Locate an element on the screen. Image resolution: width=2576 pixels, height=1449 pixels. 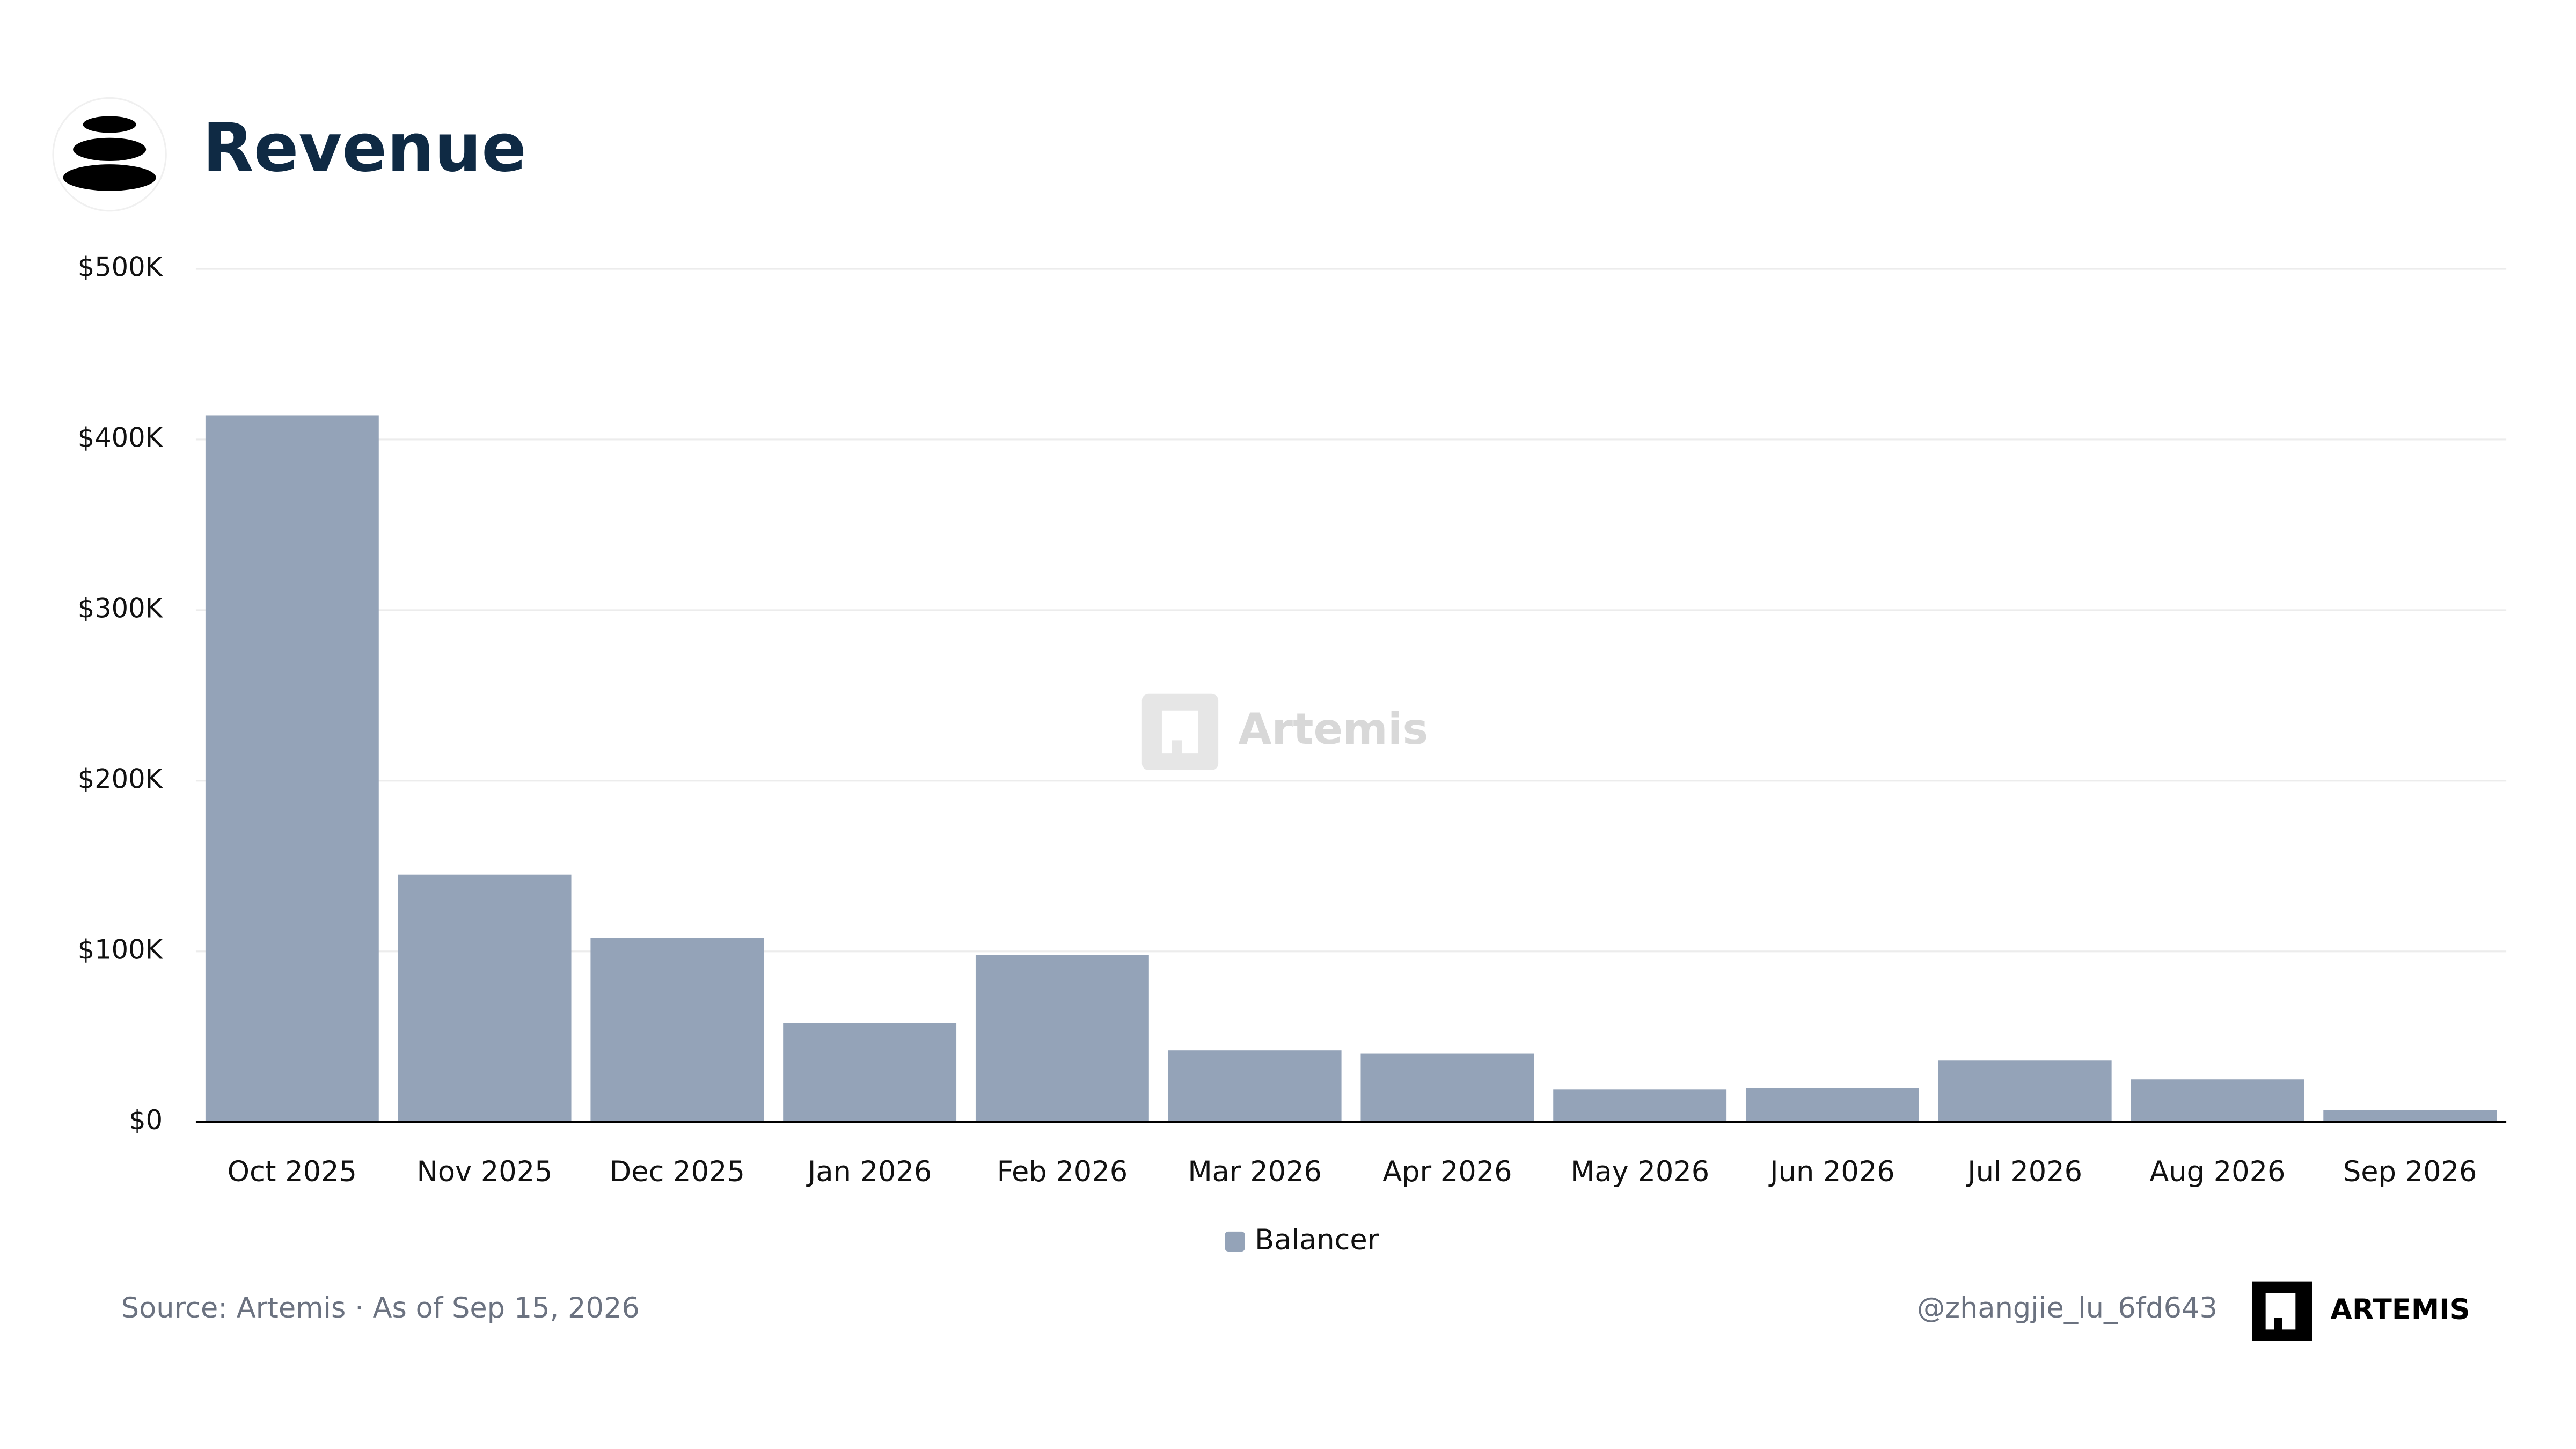
x-tick-label: Aug 2026 is located at coordinates (2217, 1171).